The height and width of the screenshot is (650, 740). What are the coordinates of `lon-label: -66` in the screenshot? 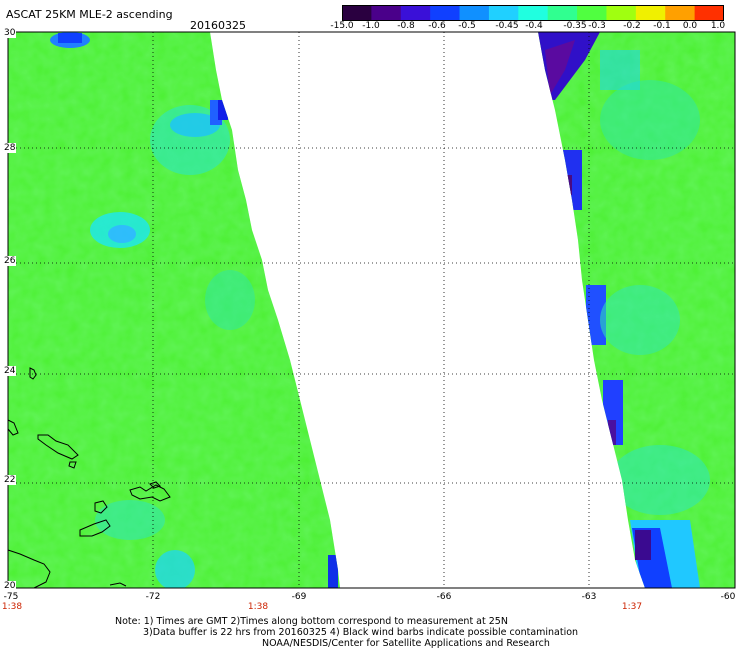 It's located at (444, 597).